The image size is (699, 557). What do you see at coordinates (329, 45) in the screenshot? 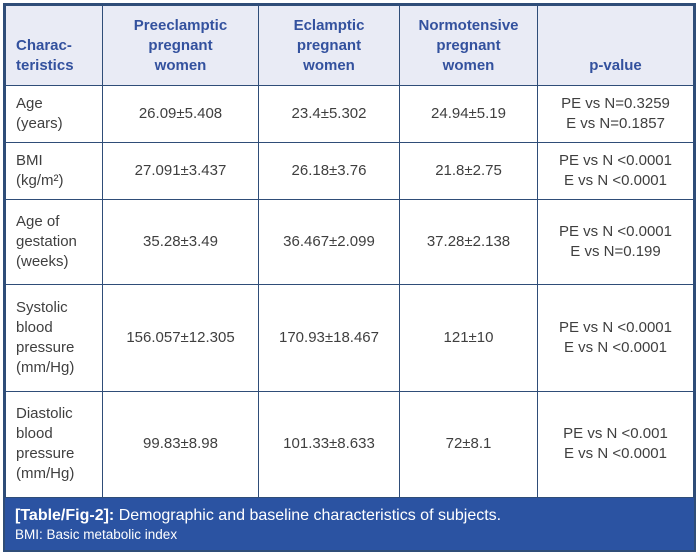
I see `header-eclamptic: Eclamptic pregnant women` at bounding box center [329, 45].